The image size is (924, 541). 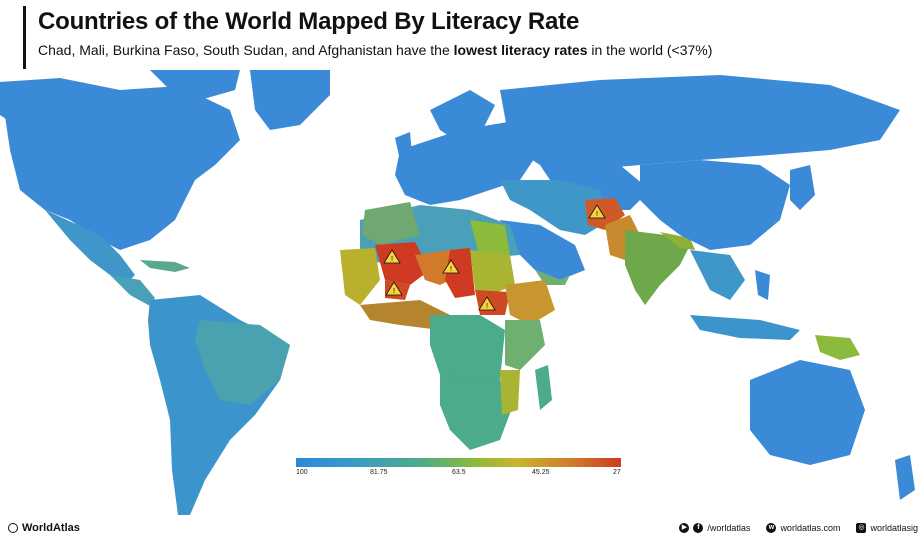 I want to click on region-scandinavia, so click(x=462, y=115).